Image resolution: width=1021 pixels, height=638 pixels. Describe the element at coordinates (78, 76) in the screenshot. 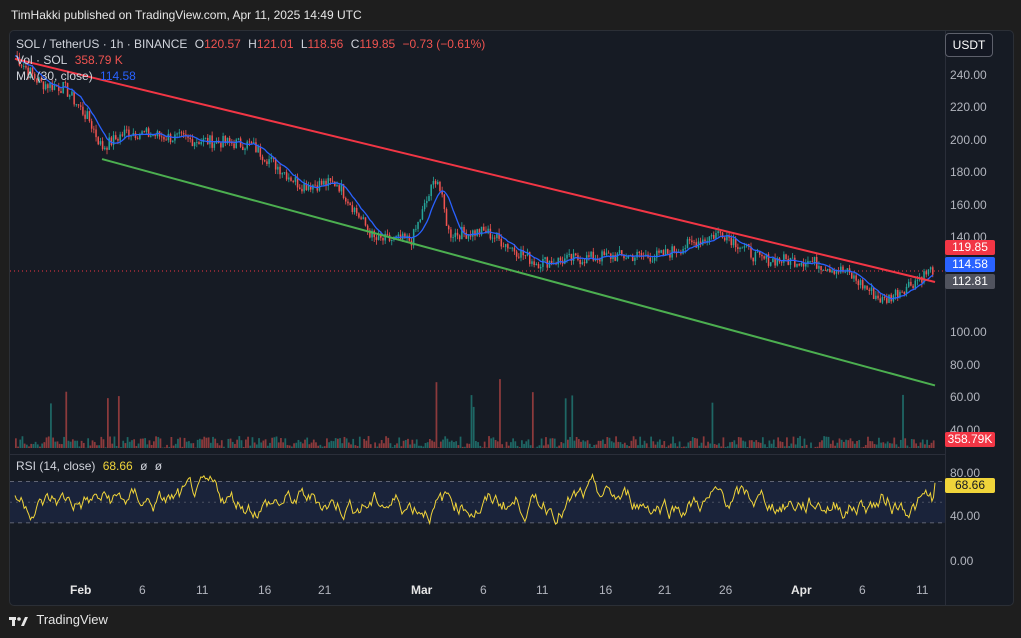

I see `ma-legend: MA (30, close) 114.58` at that location.